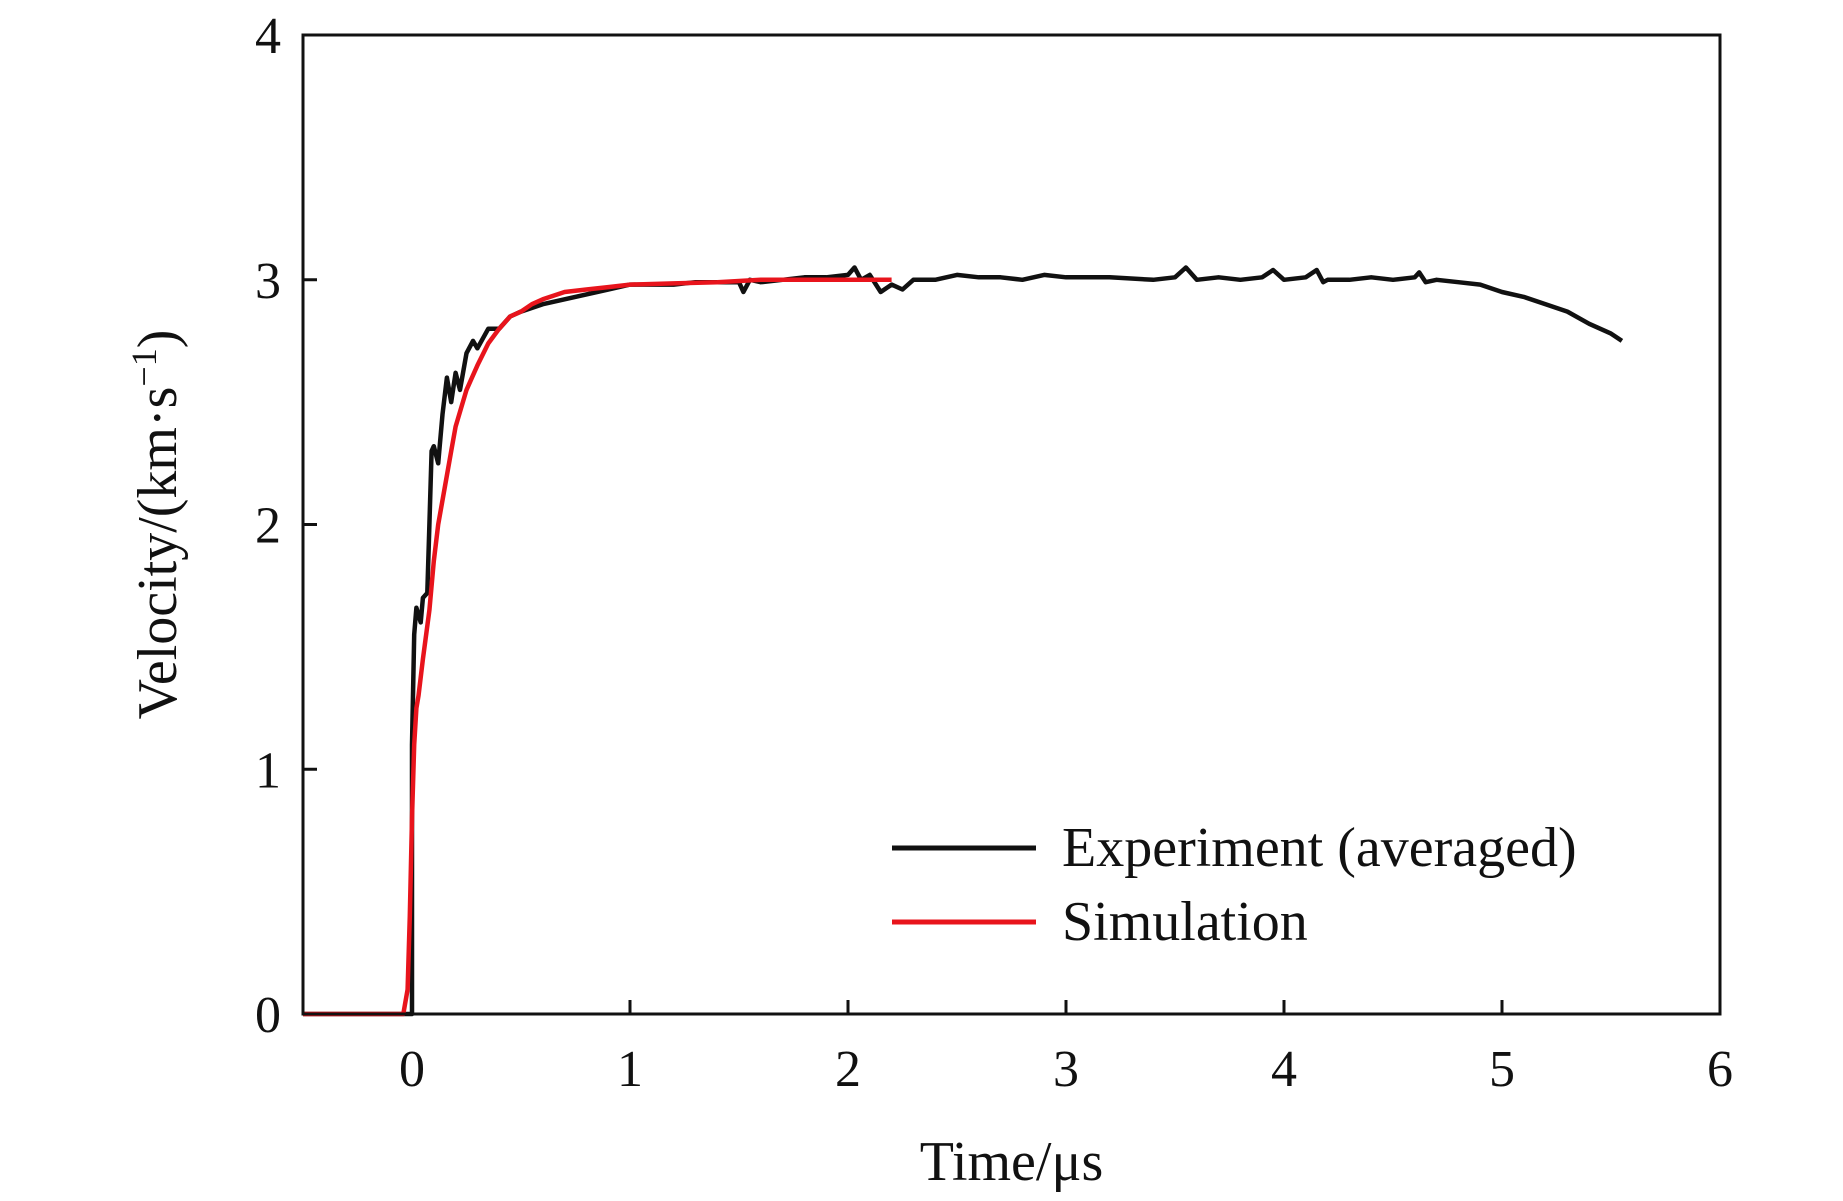 The image size is (1843, 1201). I want to click on x-axis-title: Time/μs, so click(1012, 1162).